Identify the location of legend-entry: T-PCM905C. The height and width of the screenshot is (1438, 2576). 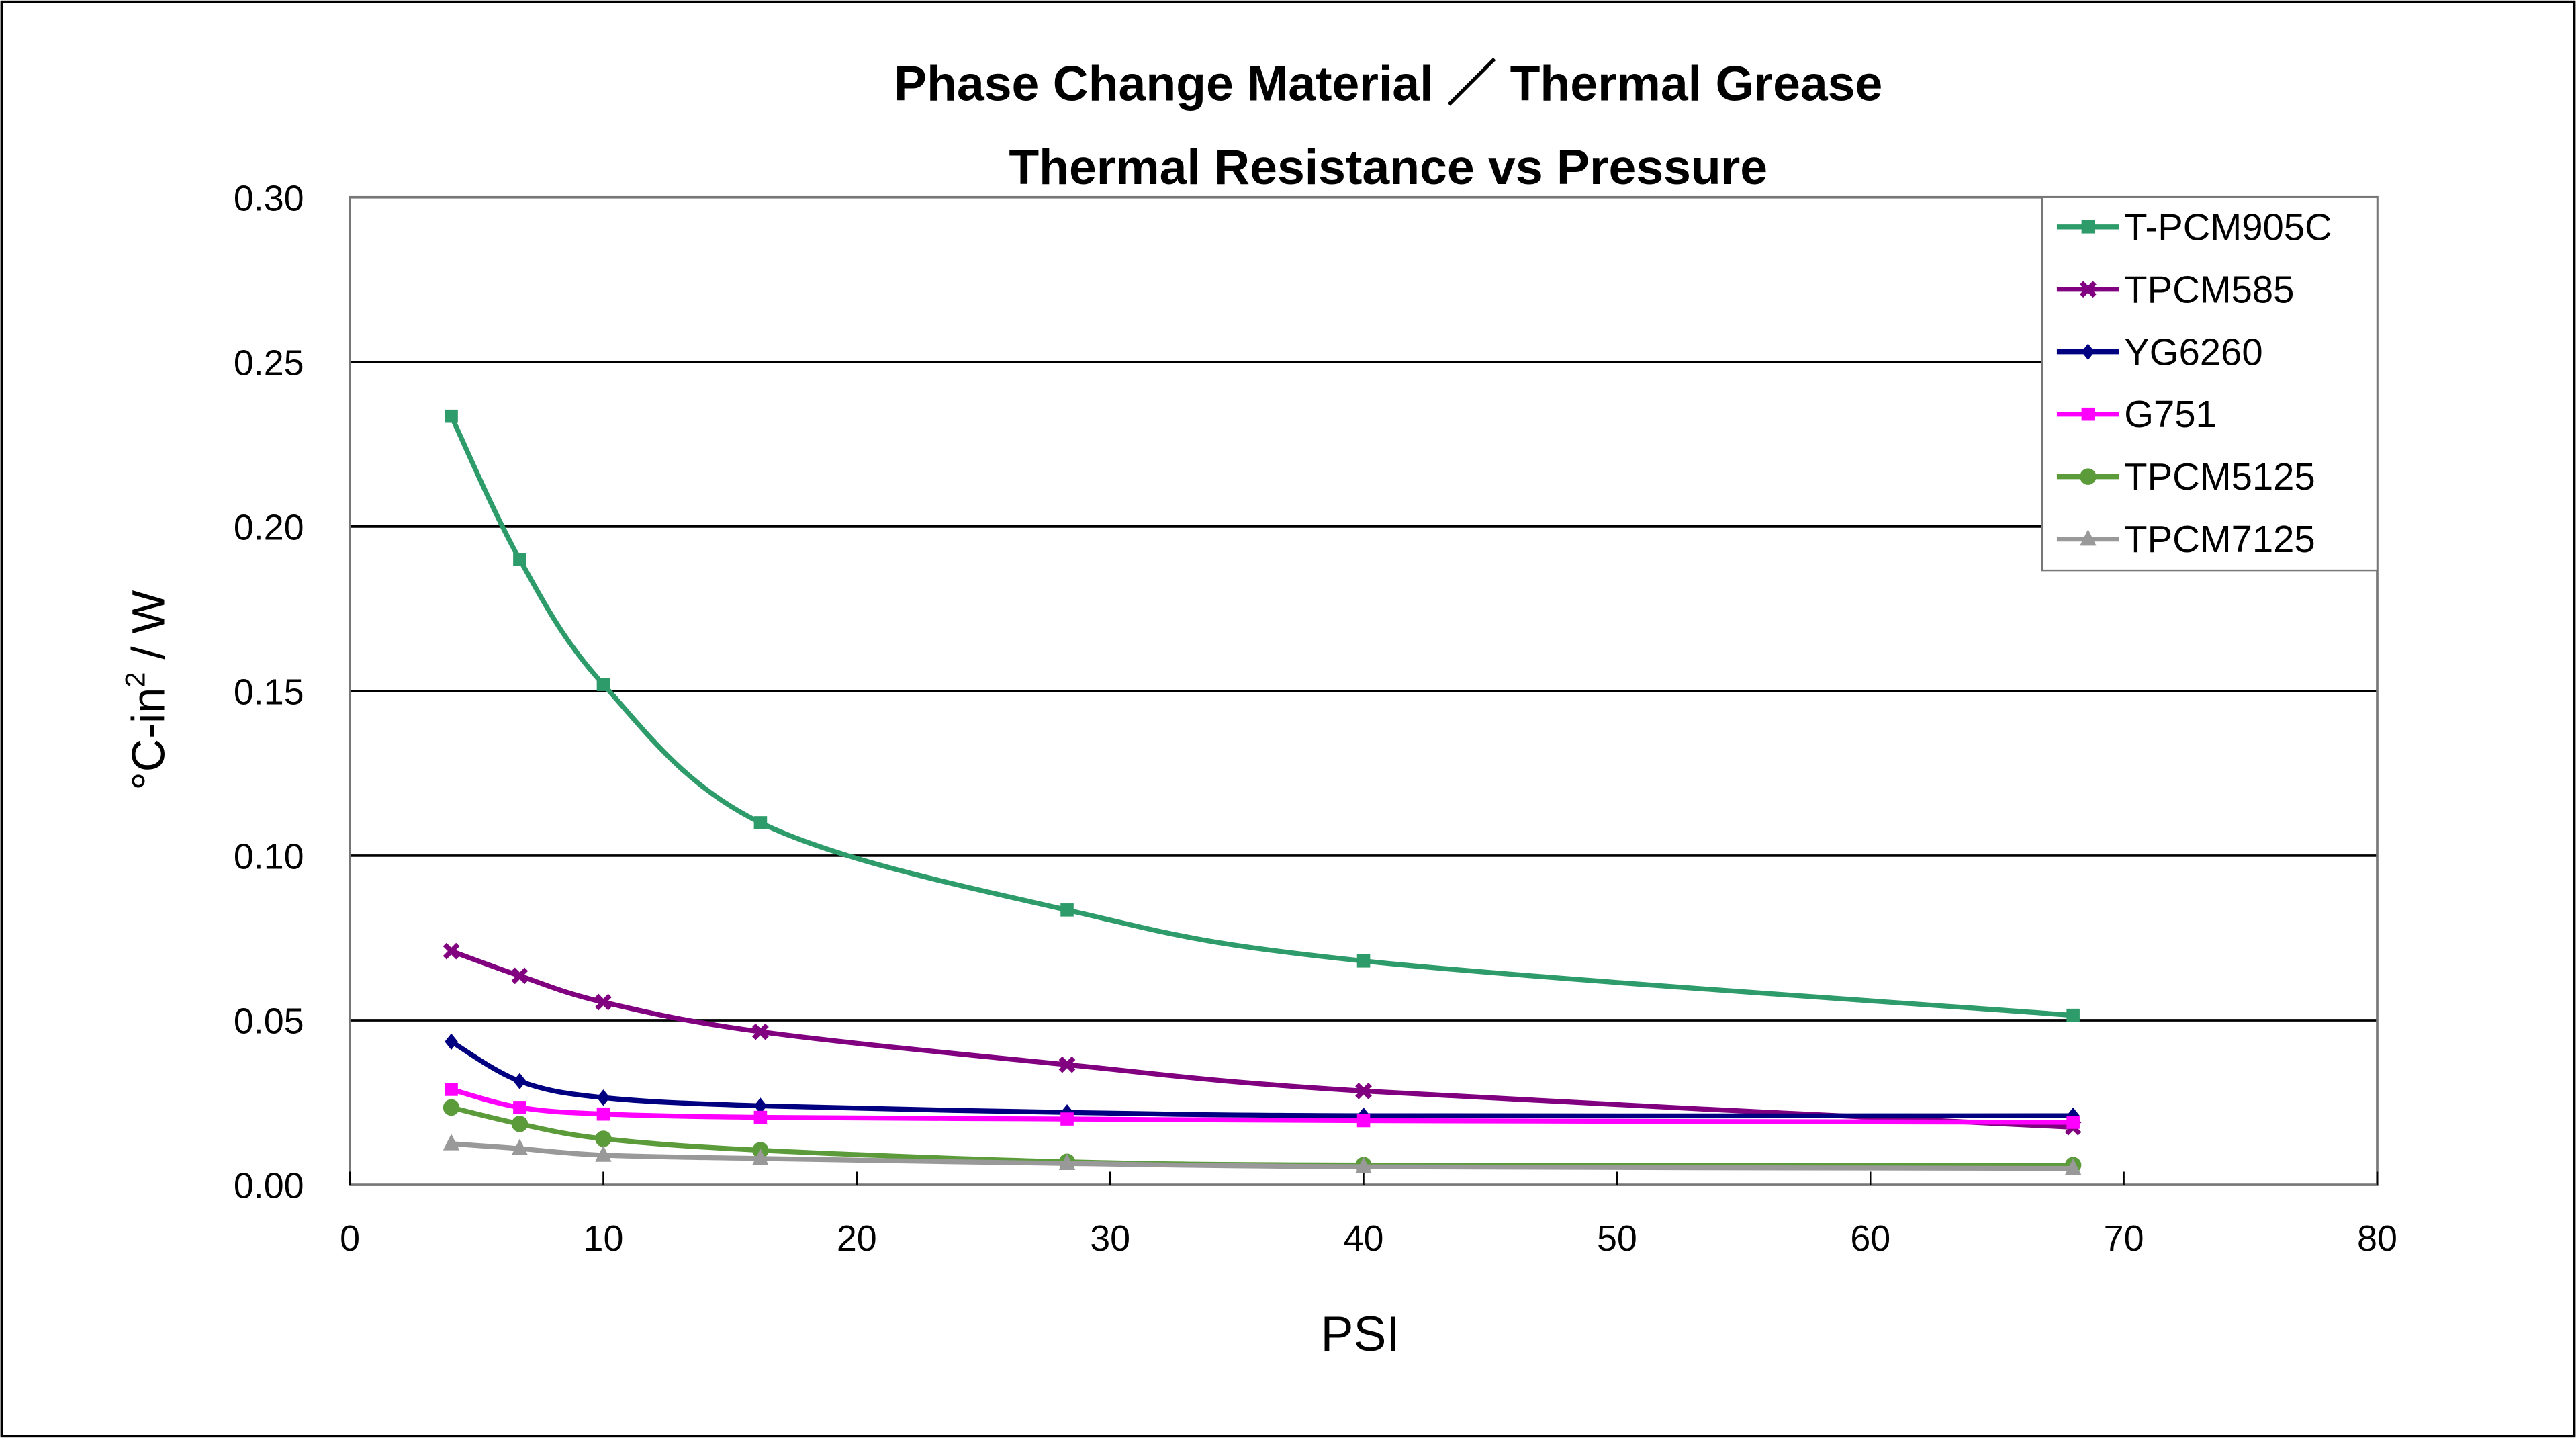
(2194, 227).